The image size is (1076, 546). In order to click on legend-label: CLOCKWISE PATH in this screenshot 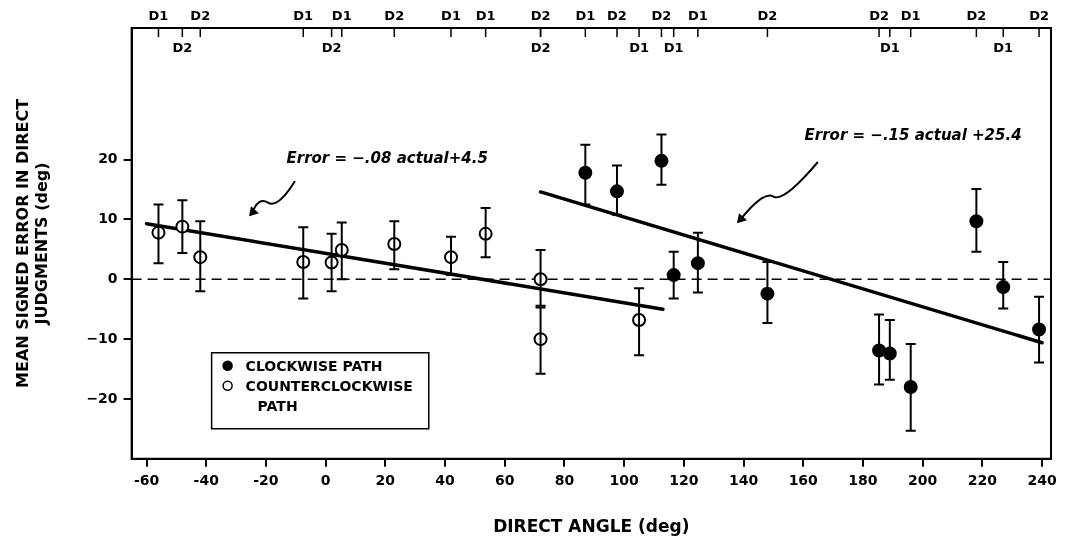, I will do `click(314, 365)`.